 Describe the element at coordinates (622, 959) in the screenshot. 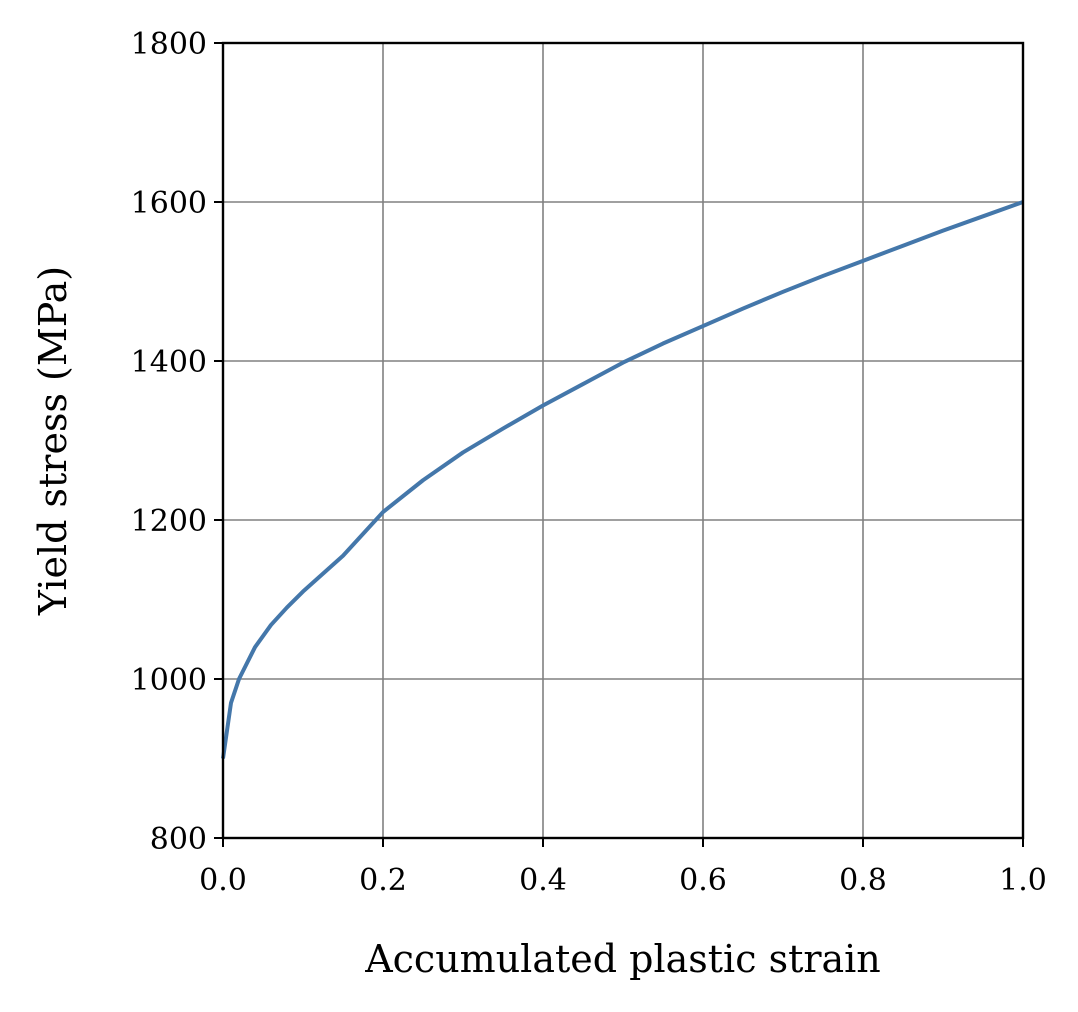

I see `x-axis-title: Accumulated plastic strain` at that location.